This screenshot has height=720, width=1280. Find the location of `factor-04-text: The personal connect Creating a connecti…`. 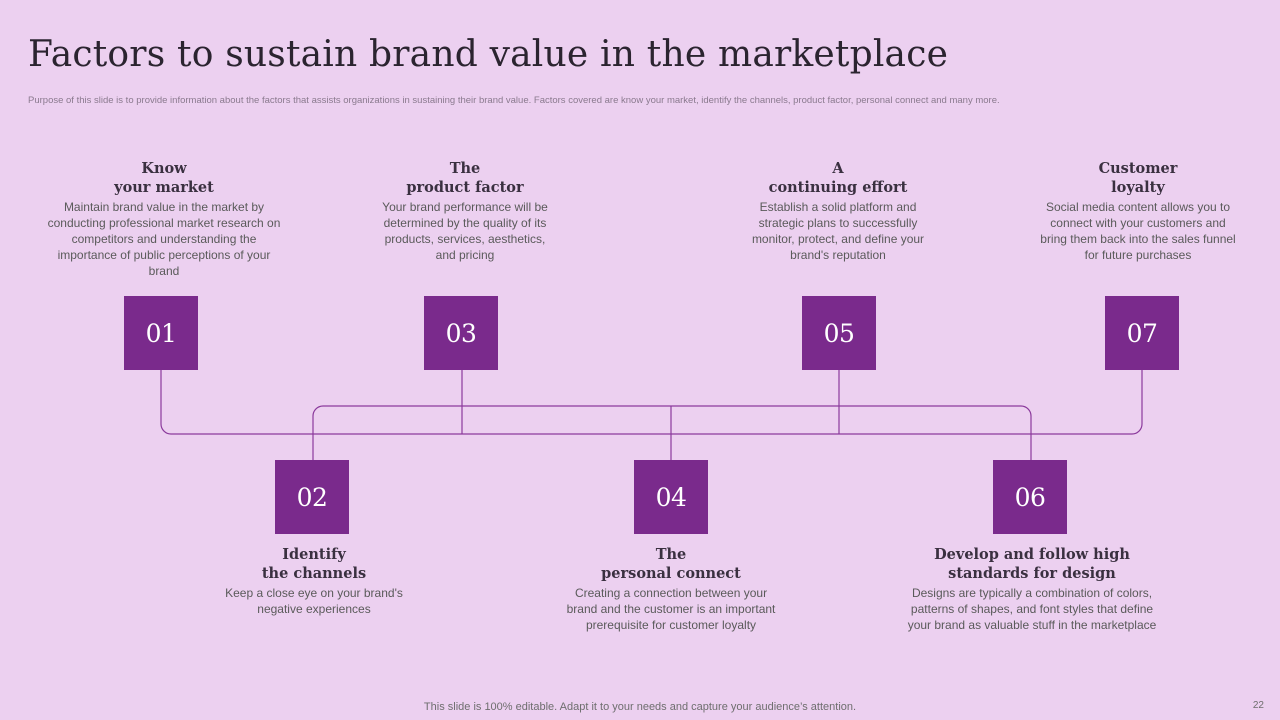

factor-04-text: The personal connect Creating a connecti… is located at coordinates (671, 589).